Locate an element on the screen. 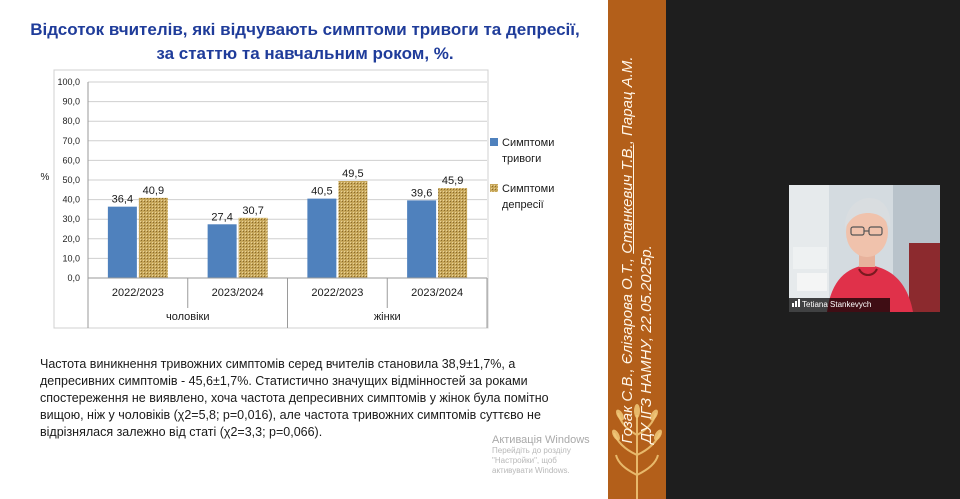 The height and width of the screenshot is (499, 960). y-tick-label: 0,0 is located at coordinates (73, 278).